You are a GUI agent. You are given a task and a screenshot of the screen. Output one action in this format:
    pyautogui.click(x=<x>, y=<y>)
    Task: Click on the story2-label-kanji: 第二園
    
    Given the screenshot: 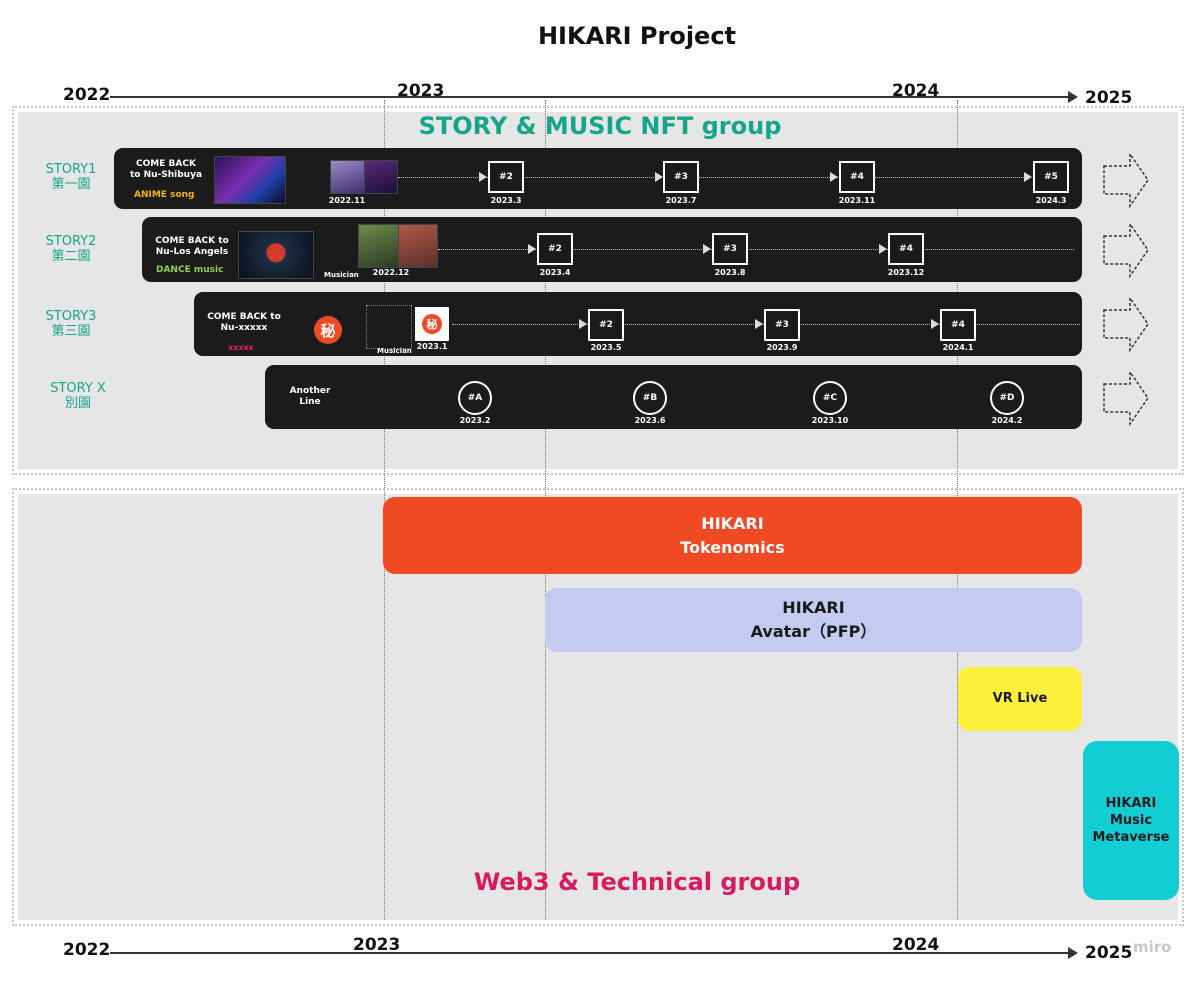 What is the action you would take?
    pyautogui.click(x=71, y=256)
    